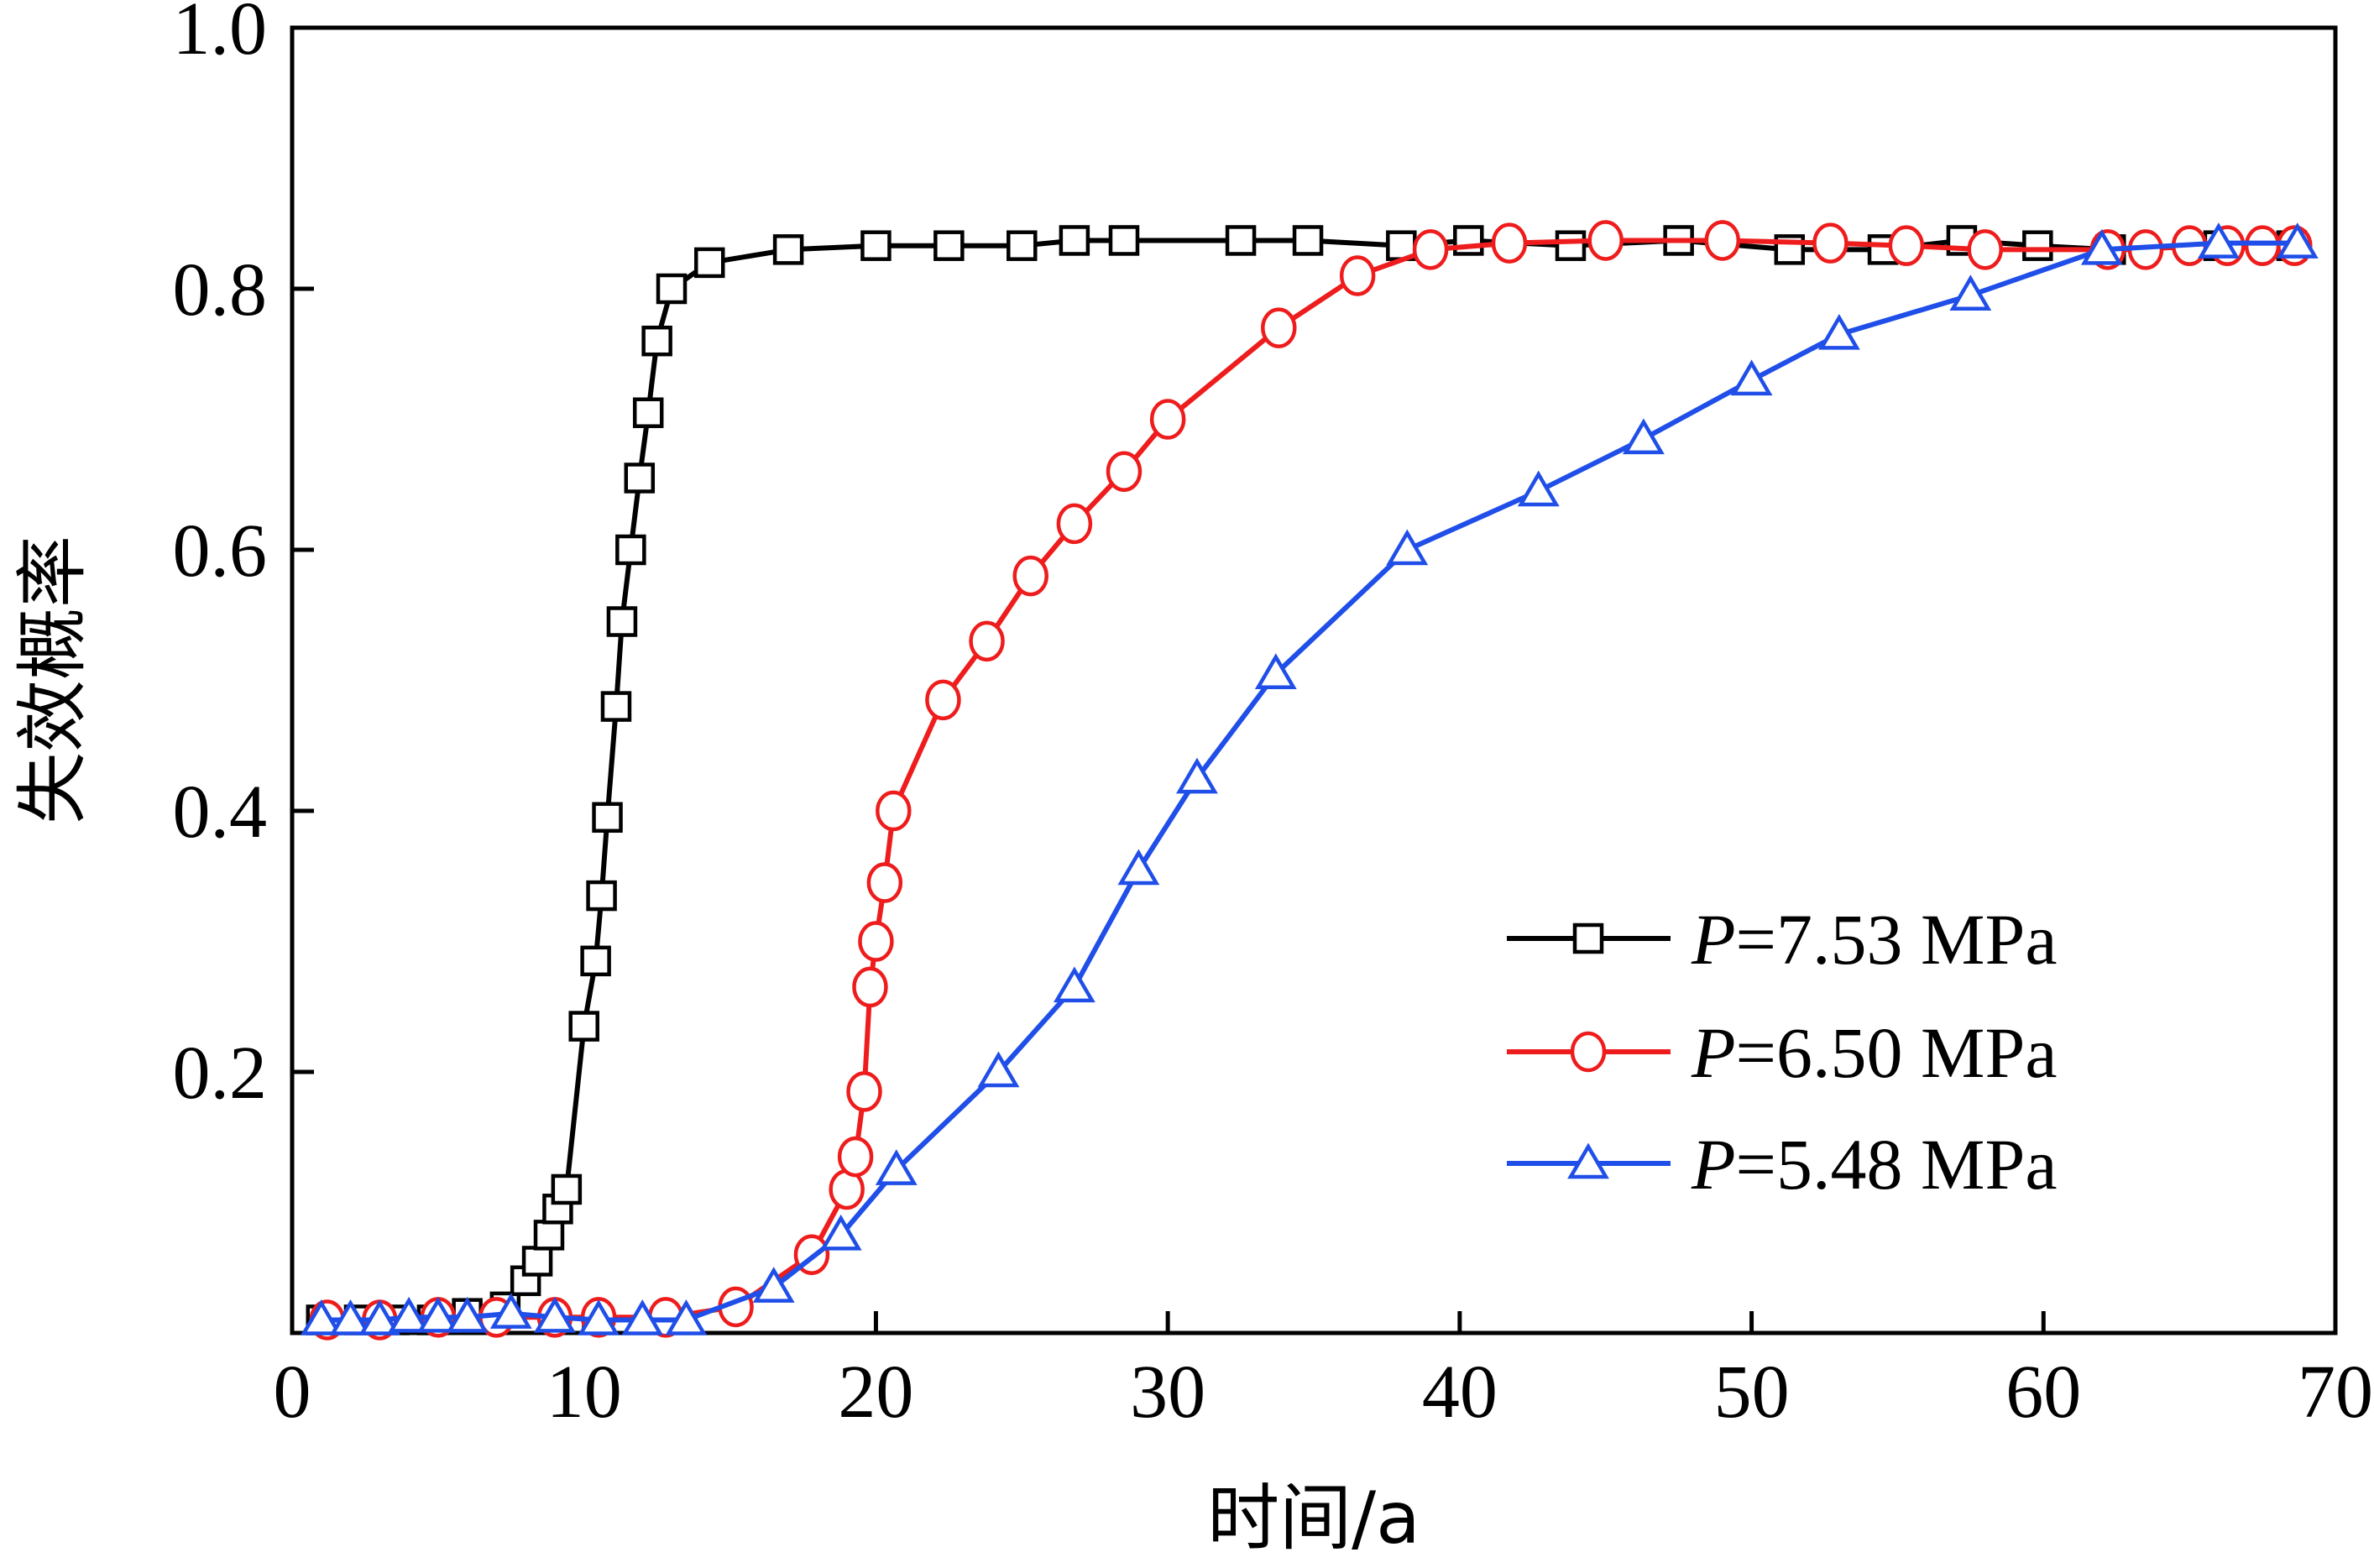  Describe the element at coordinates (220, 1073) in the screenshot. I see `y-tick-label: 0.2` at that location.